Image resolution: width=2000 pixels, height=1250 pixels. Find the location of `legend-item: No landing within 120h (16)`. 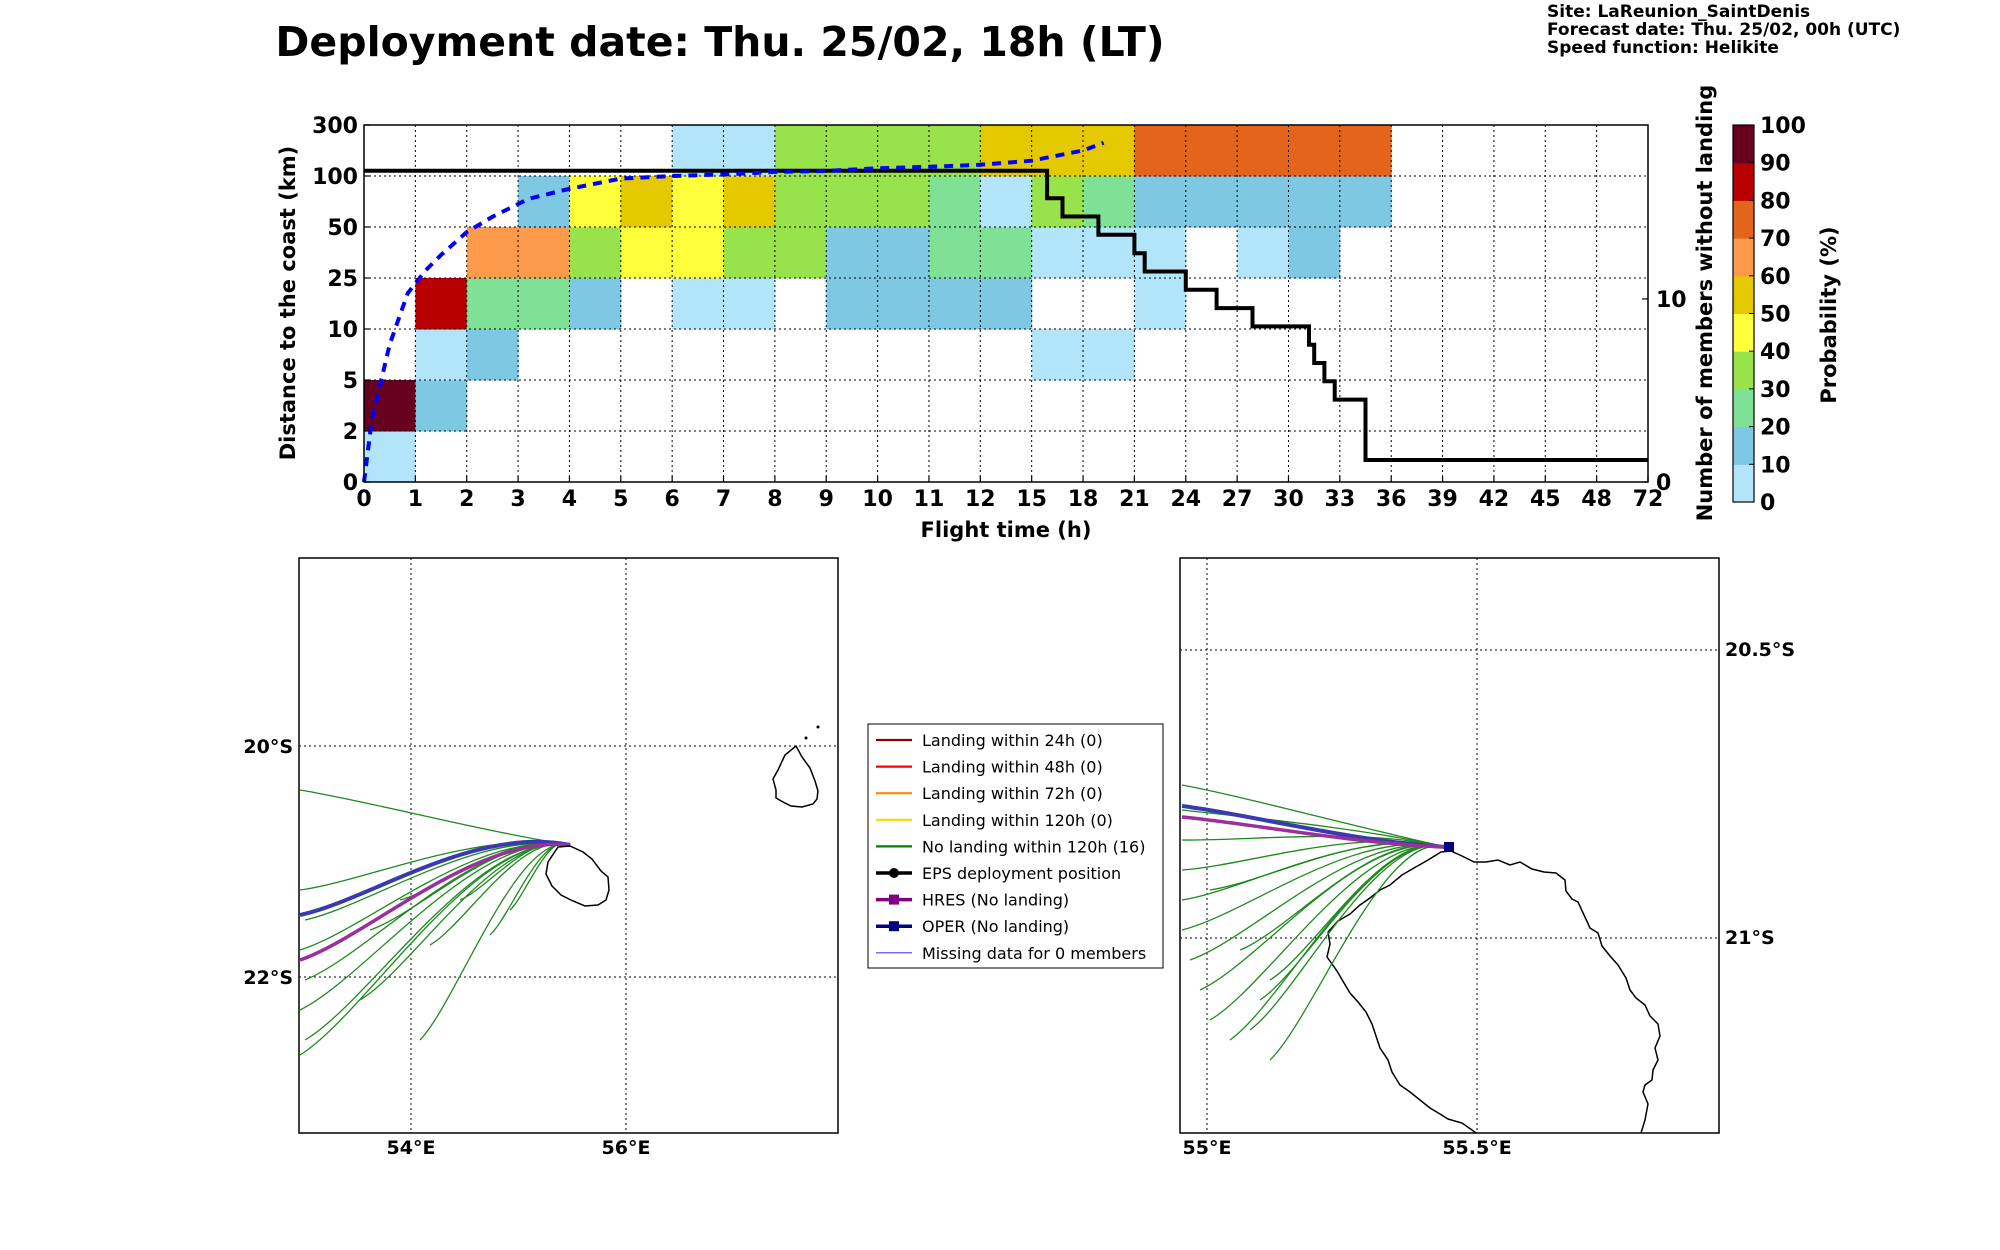

legend-item: No landing within 120h (16) is located at coordinates (1010, 846).